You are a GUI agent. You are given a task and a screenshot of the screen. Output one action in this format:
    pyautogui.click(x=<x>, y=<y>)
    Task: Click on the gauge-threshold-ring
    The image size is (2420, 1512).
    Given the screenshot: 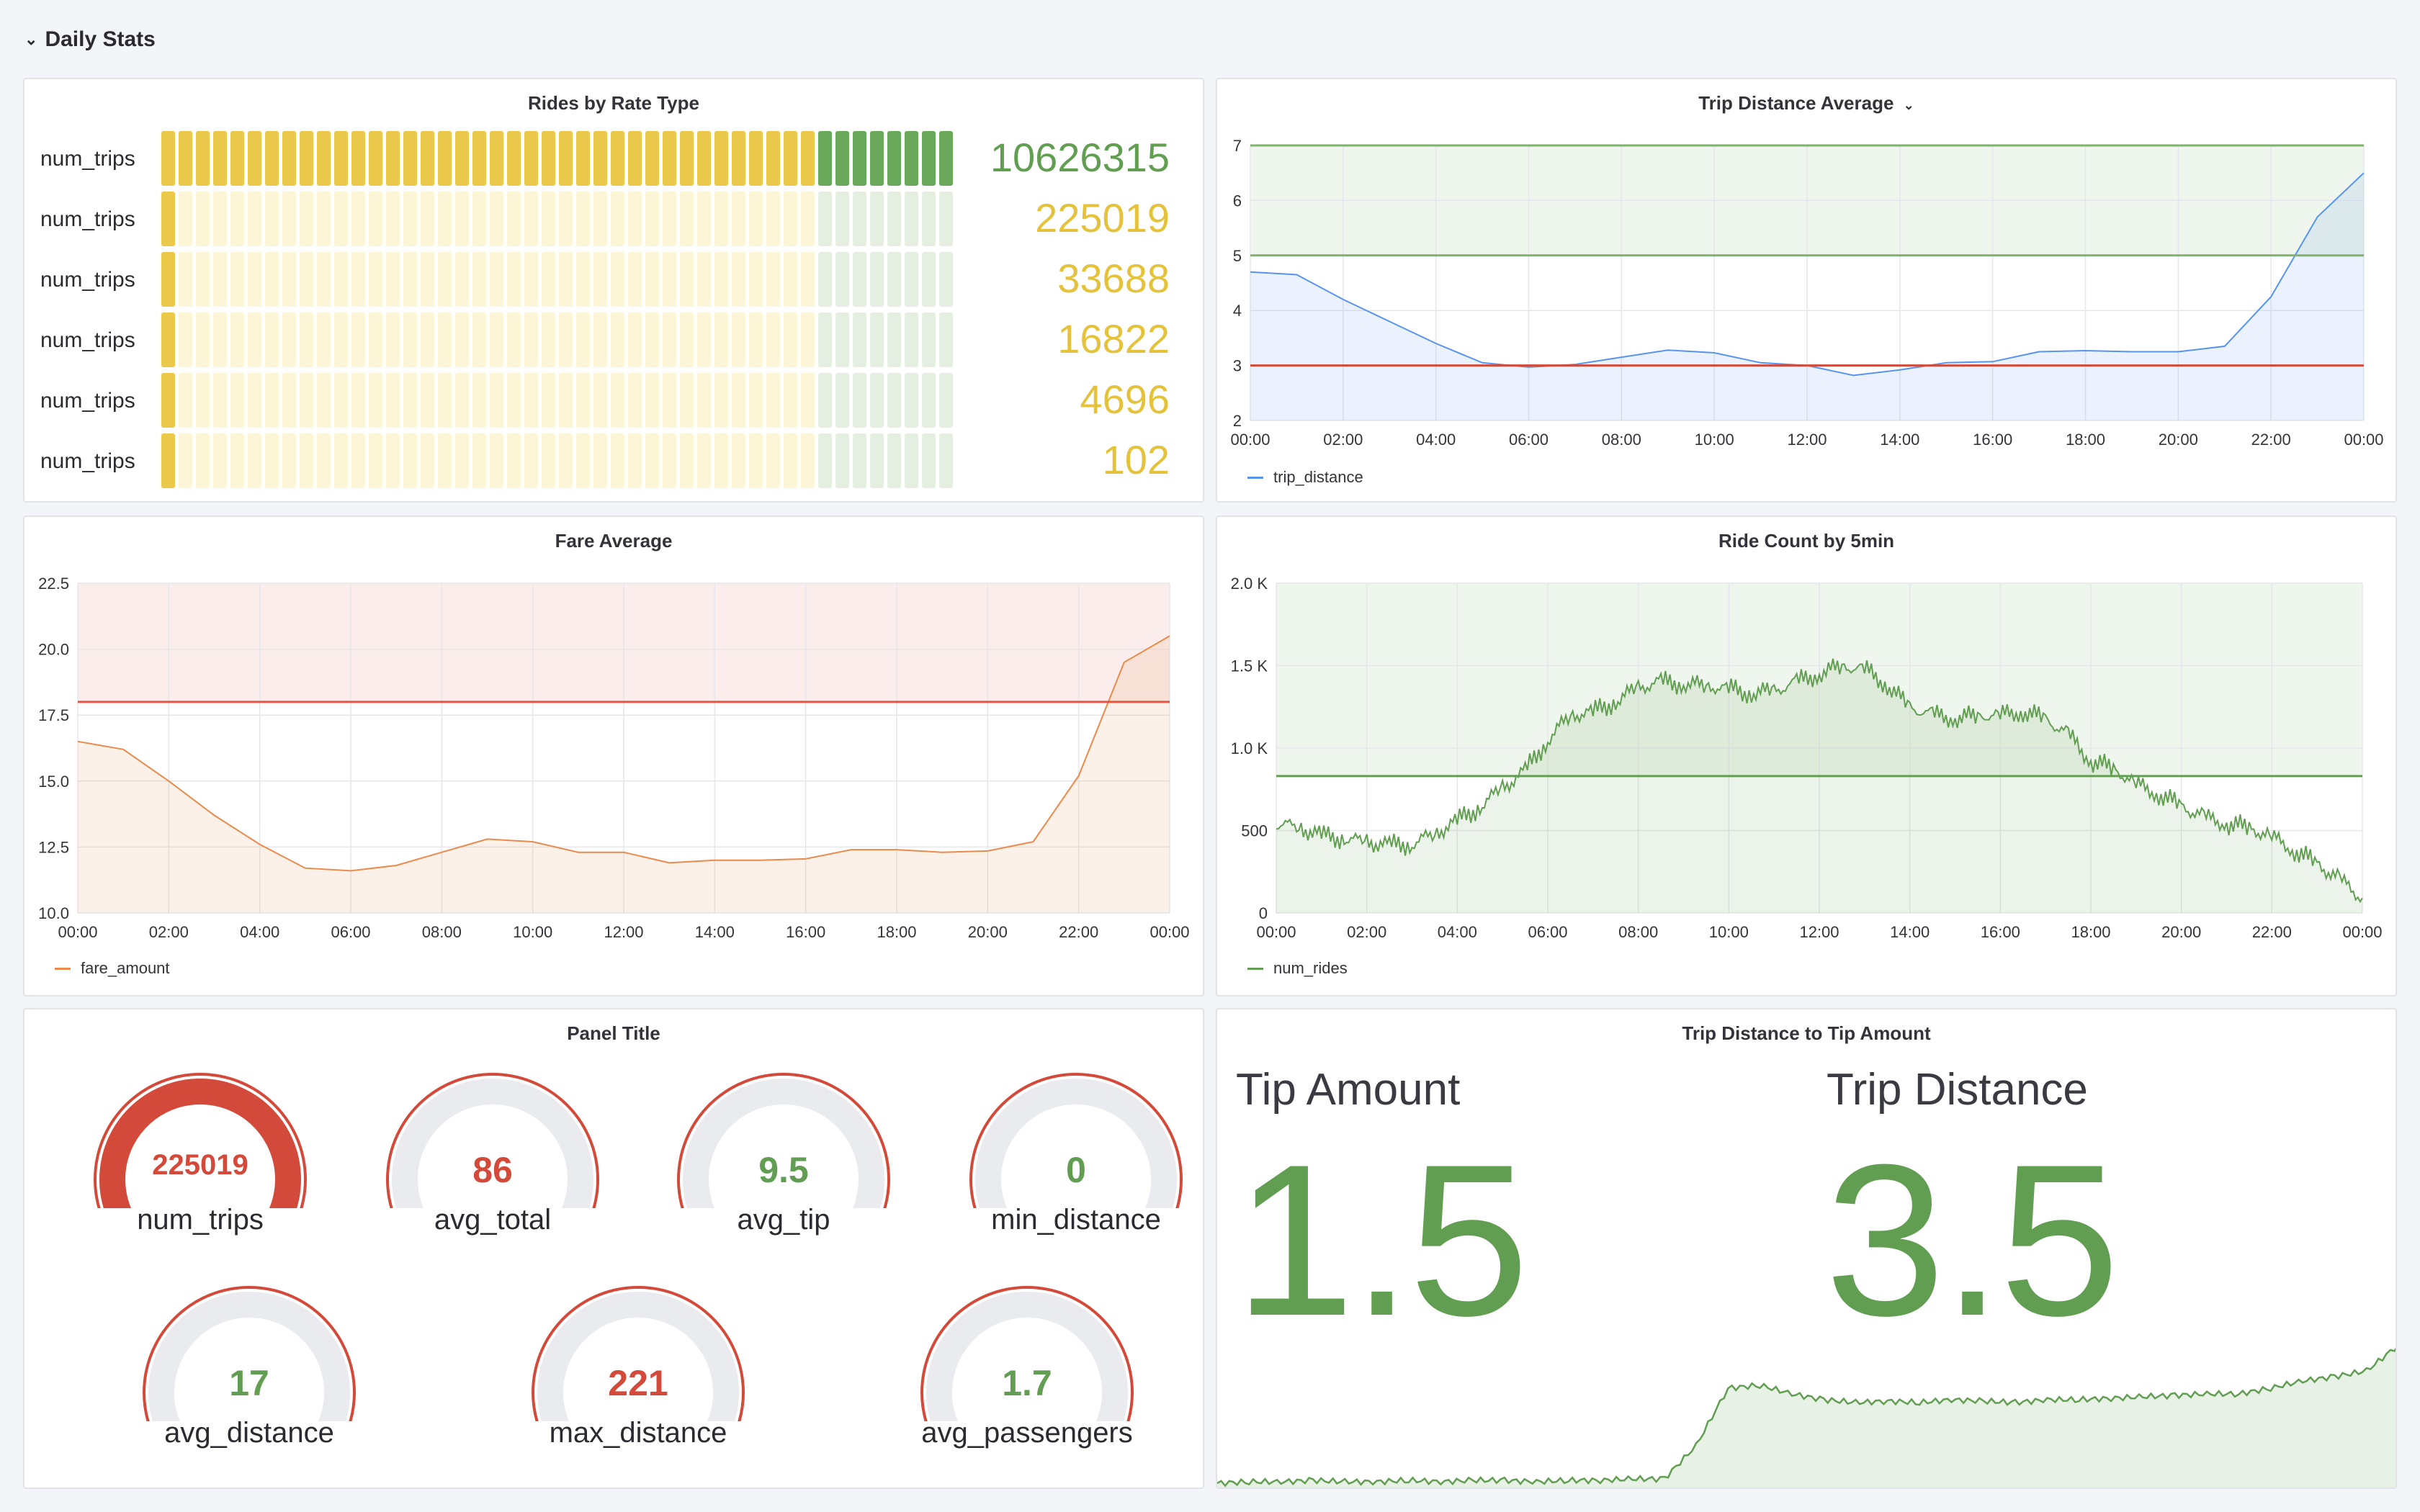 What is the action you would take?
    pyautogui.click(x=200, y=1157)
    